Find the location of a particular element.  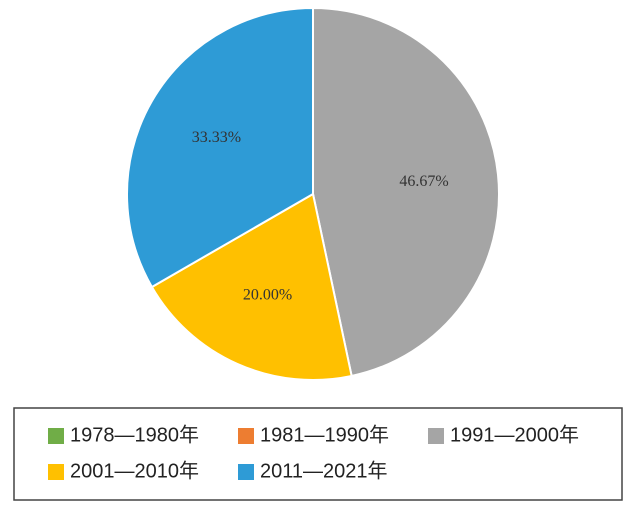

value-label: 46.67% is located at coordinates (423, 181).